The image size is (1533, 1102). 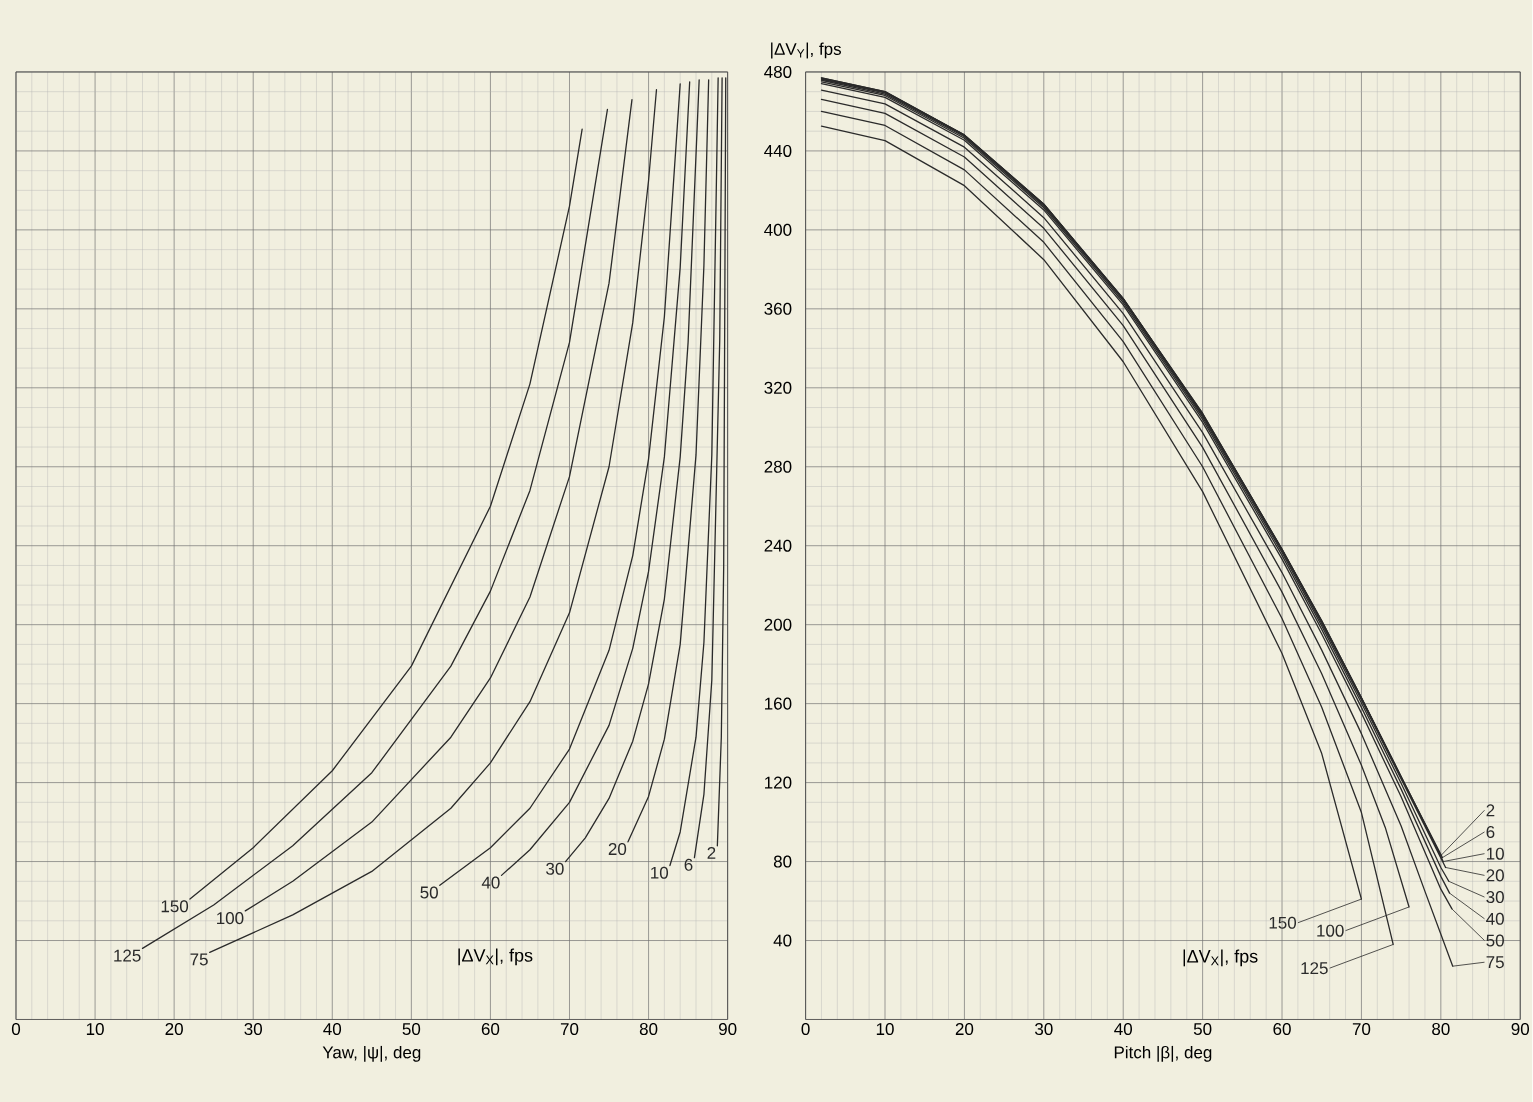 I want to click on y-tick-label: 400, so click(x=778, y=229).